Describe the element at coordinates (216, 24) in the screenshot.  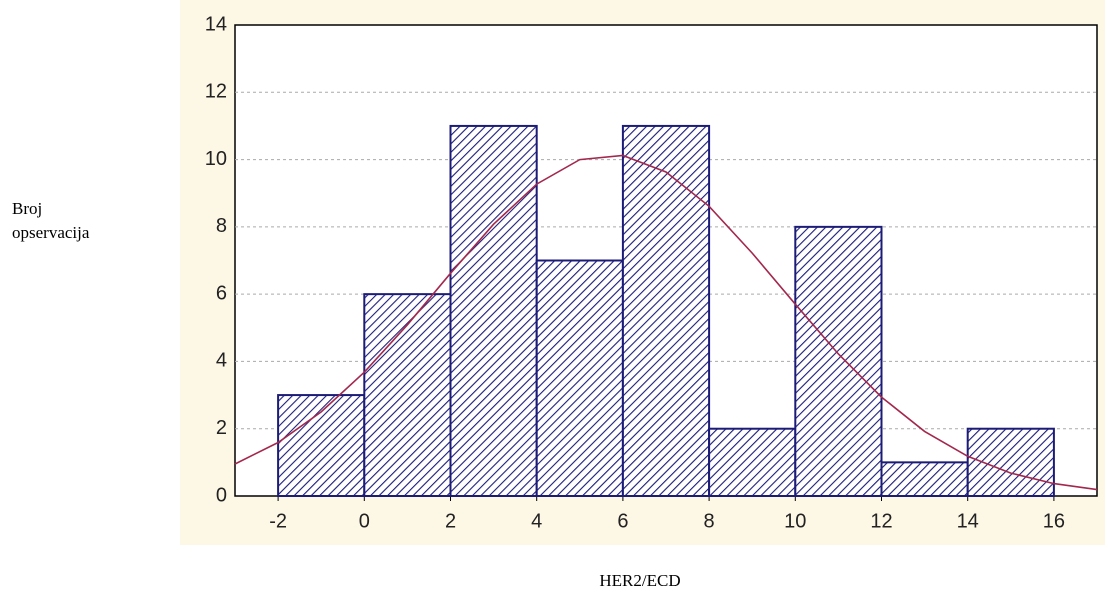
I see `y-tick-label: 14` at that location.